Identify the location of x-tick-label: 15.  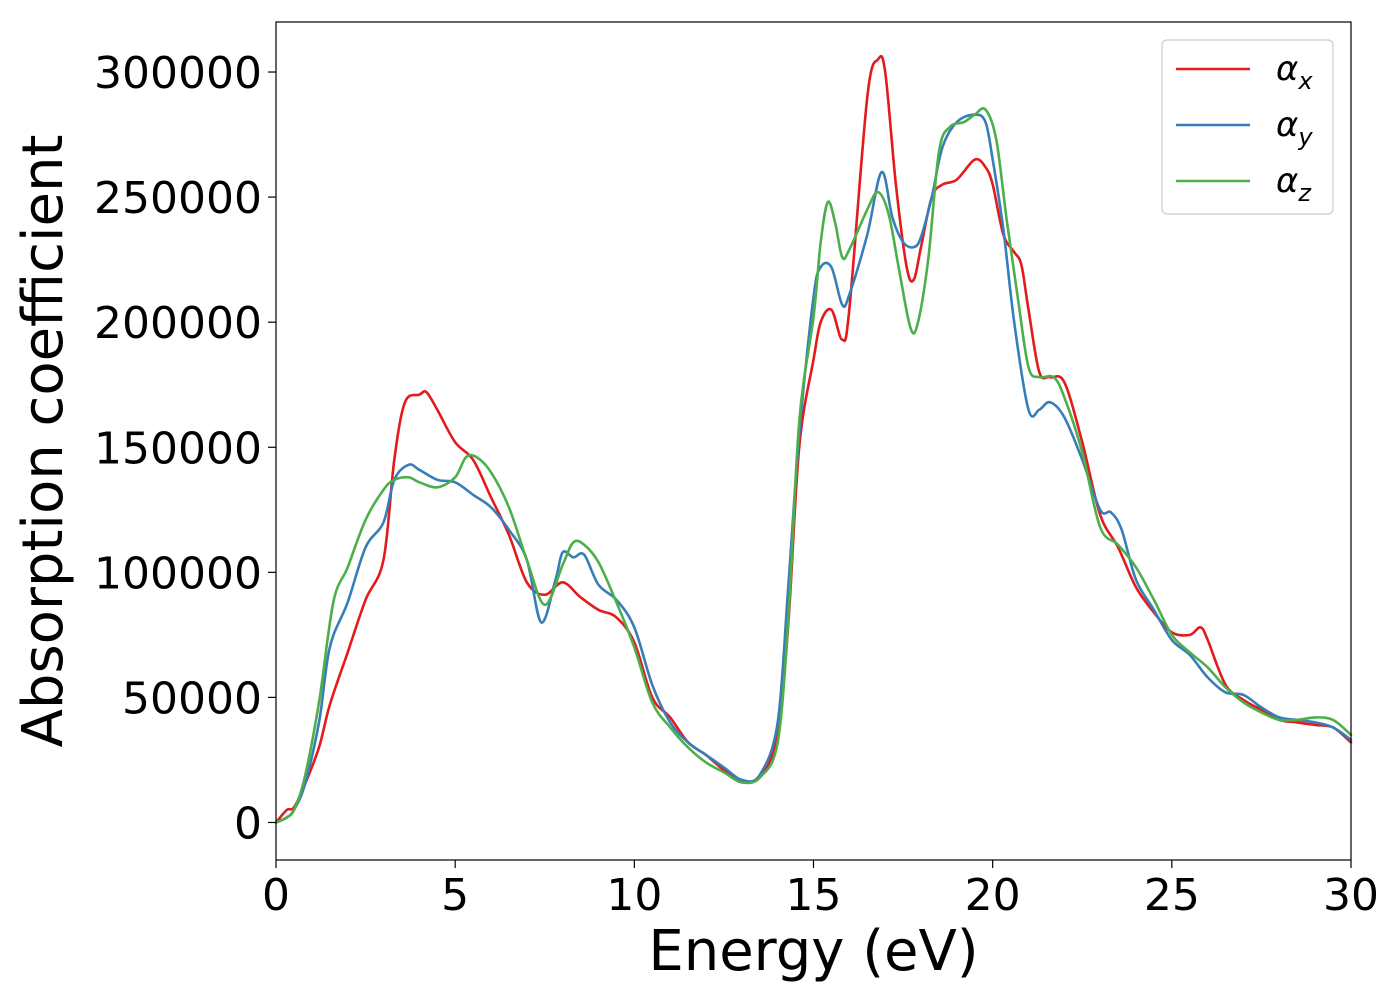
(814, 895).